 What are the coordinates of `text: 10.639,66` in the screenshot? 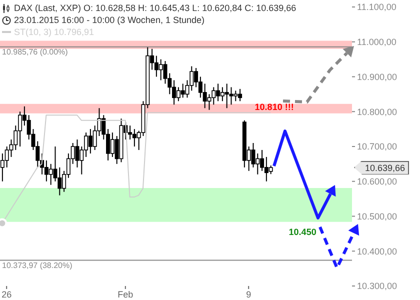 It's located at (382, 167).